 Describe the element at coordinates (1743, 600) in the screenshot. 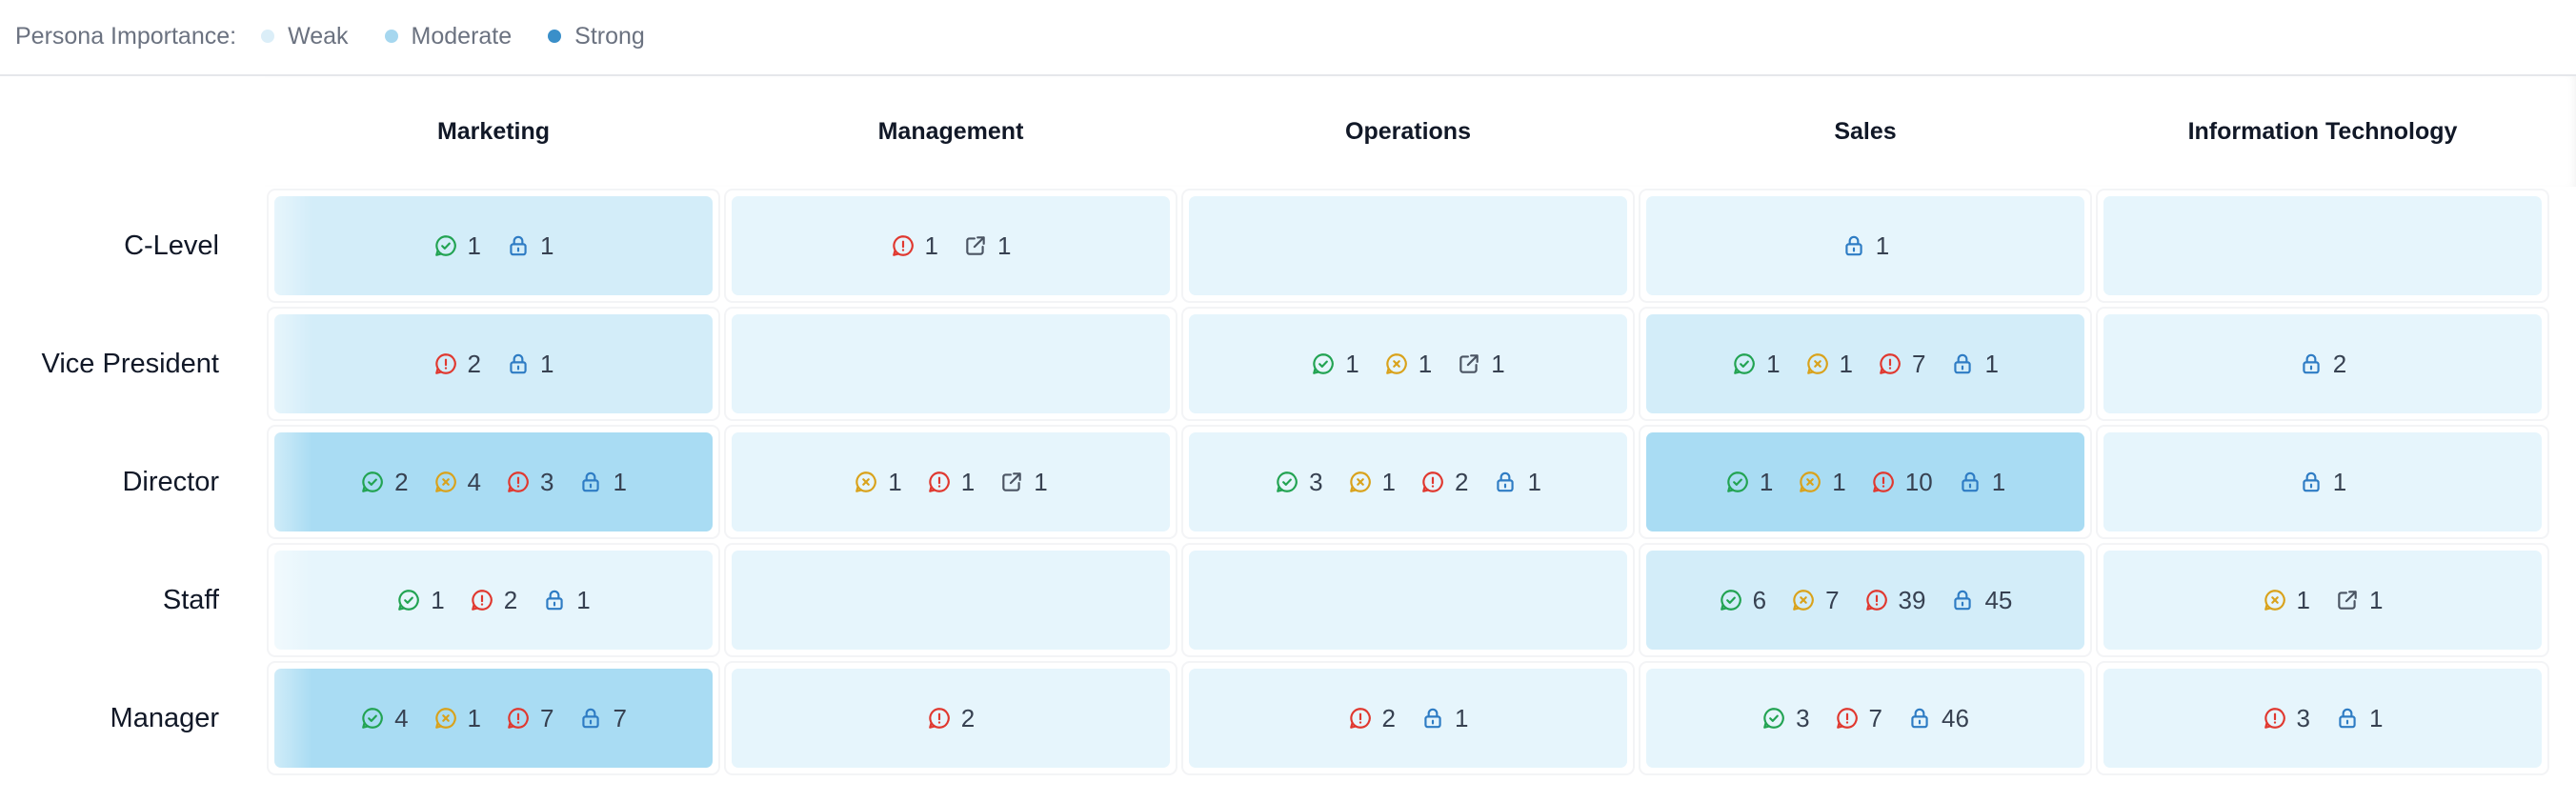

I see `metric-check: 6` at that location.